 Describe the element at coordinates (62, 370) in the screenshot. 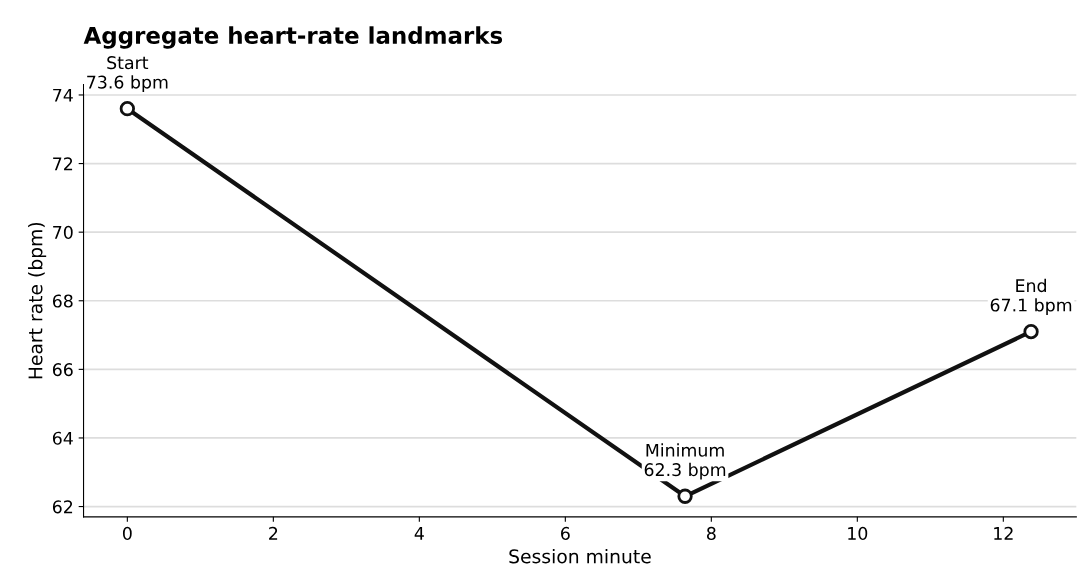

I see `y-tick-label: 66` at that location.